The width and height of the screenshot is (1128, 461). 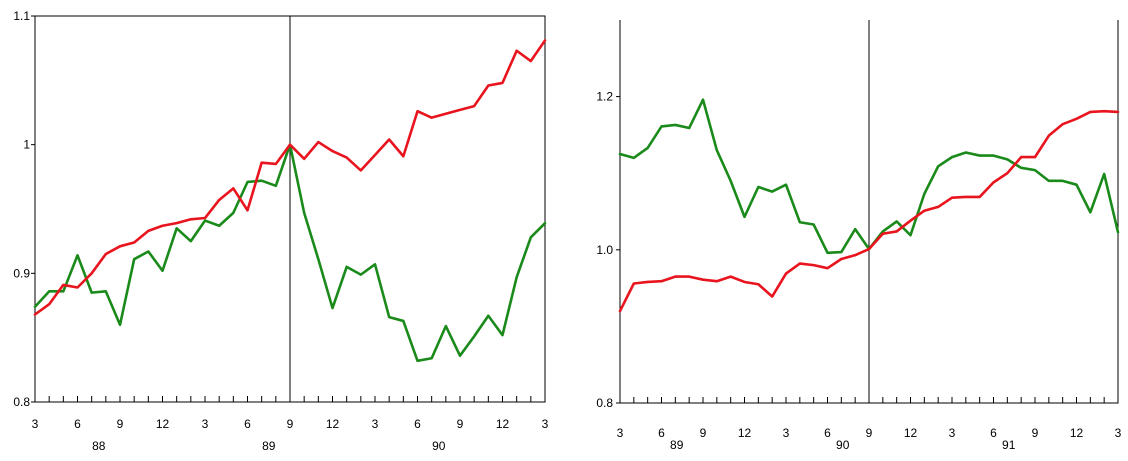 I want to click on y-tick-label: 1.1, so click(x=21, y=16).